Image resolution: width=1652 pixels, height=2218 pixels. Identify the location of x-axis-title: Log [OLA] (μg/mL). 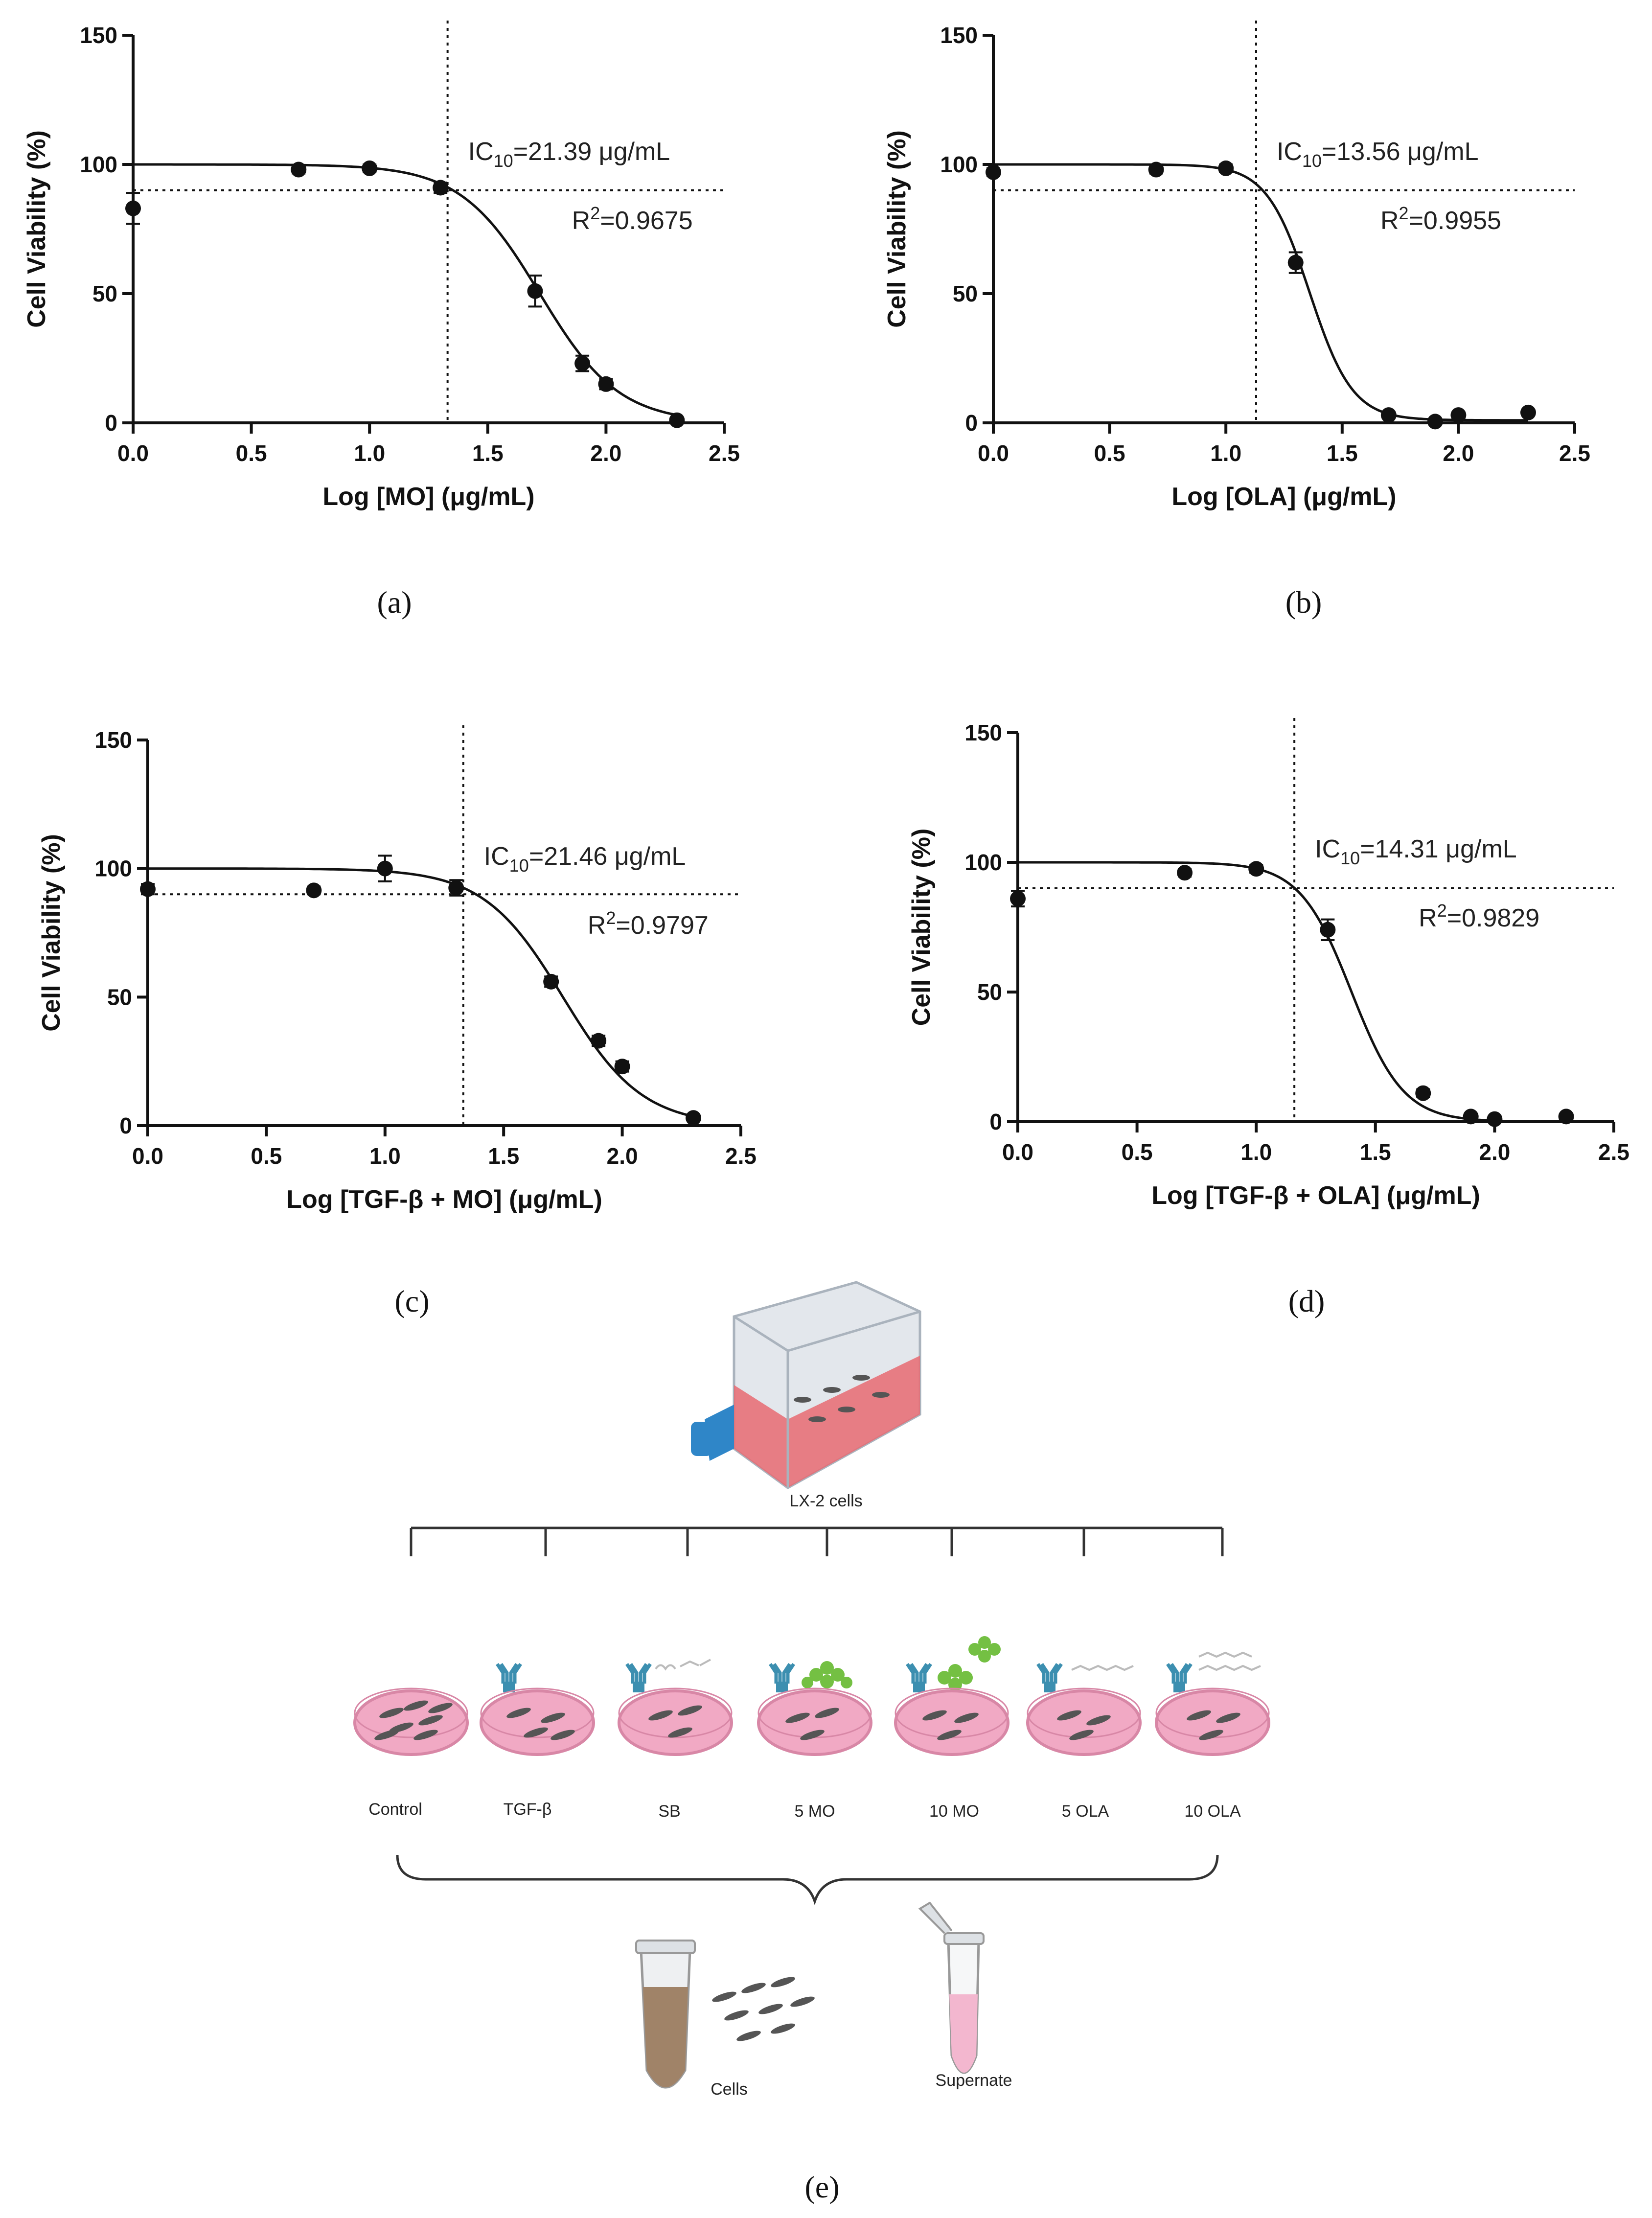
(1283, 497).